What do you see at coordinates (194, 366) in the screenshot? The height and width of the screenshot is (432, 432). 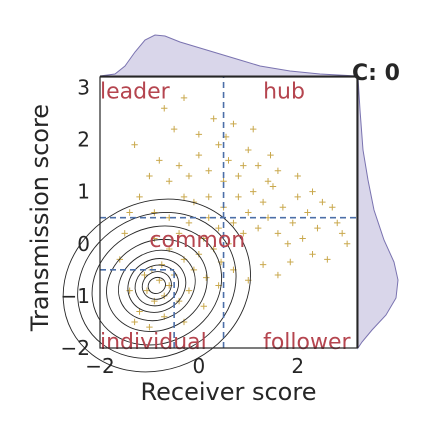 I see `x-tick-labels: −2 0 2` at bounding box center [194, 366].